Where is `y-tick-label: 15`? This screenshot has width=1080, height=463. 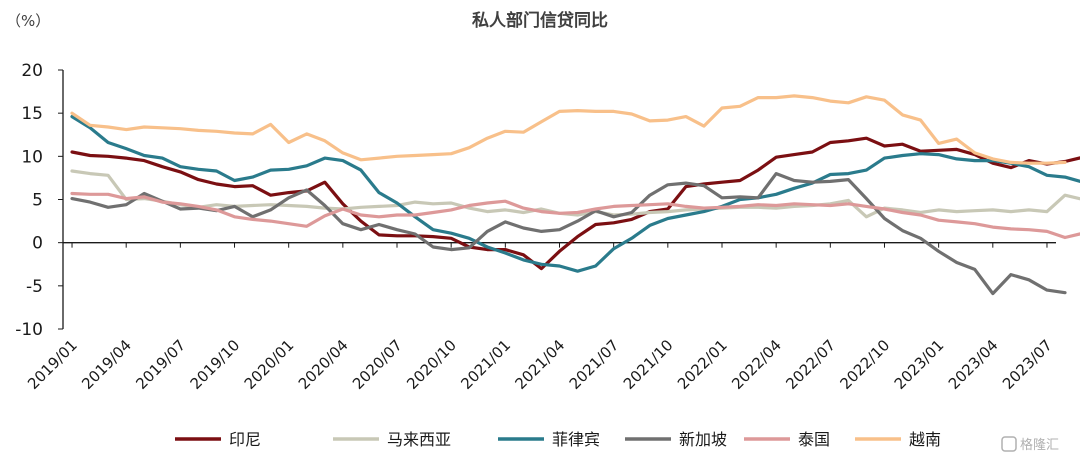 y-tick-label: 15 is located at coordinates (32, 114).